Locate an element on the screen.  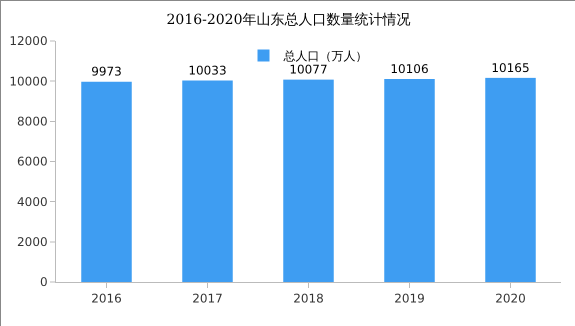
x-tick-label: 2018 is located at coordinates (308, 298).